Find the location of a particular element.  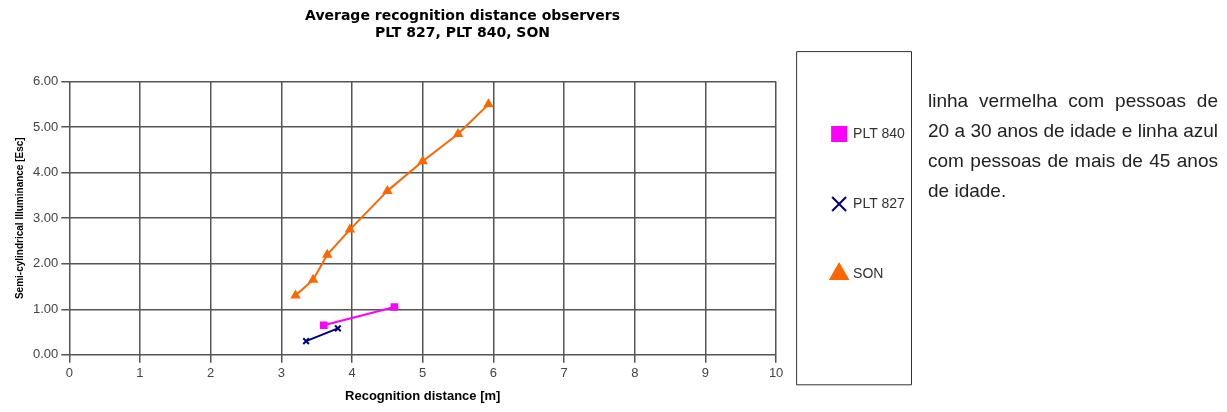

x-axis-title: Recognition distance [m] is located at coordinates (423, 395).